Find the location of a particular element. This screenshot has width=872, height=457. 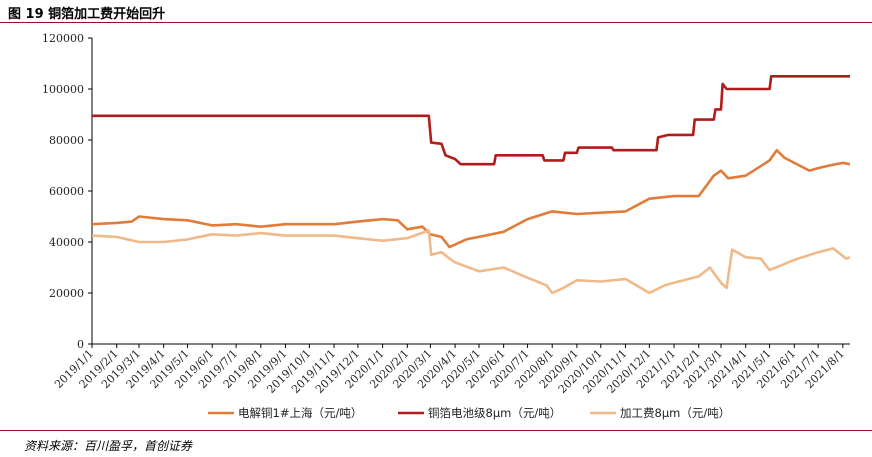

legend-label-2: 加工费8μm（元/吨） is located at coordinates (675, 413).